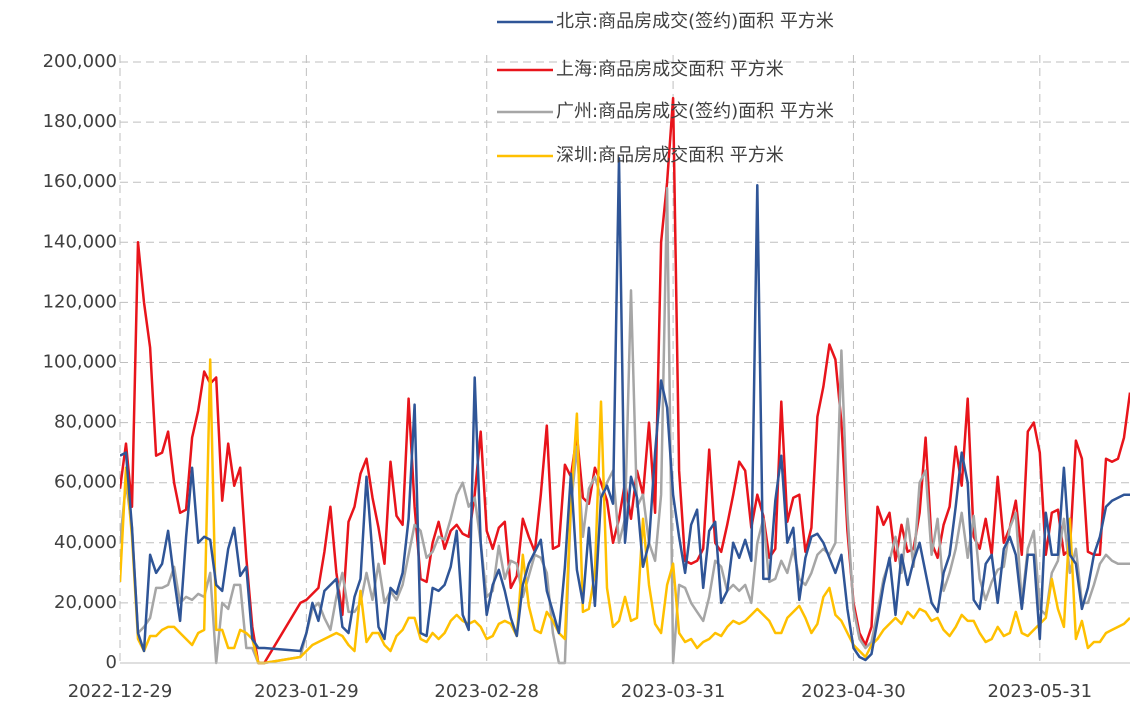  I want to click on legend-label: 上海:商品房成交面积 平方米, so click(670, 69).